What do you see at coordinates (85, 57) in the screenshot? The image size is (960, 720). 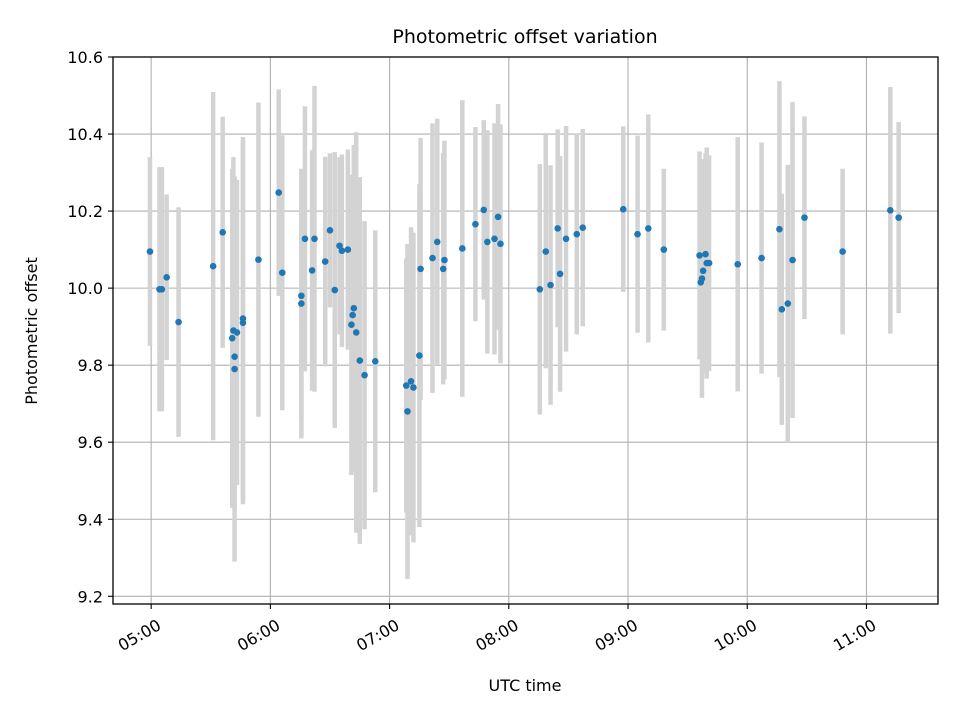 I see `y-tick-label: 10.6` at bounding box center [85, 57].